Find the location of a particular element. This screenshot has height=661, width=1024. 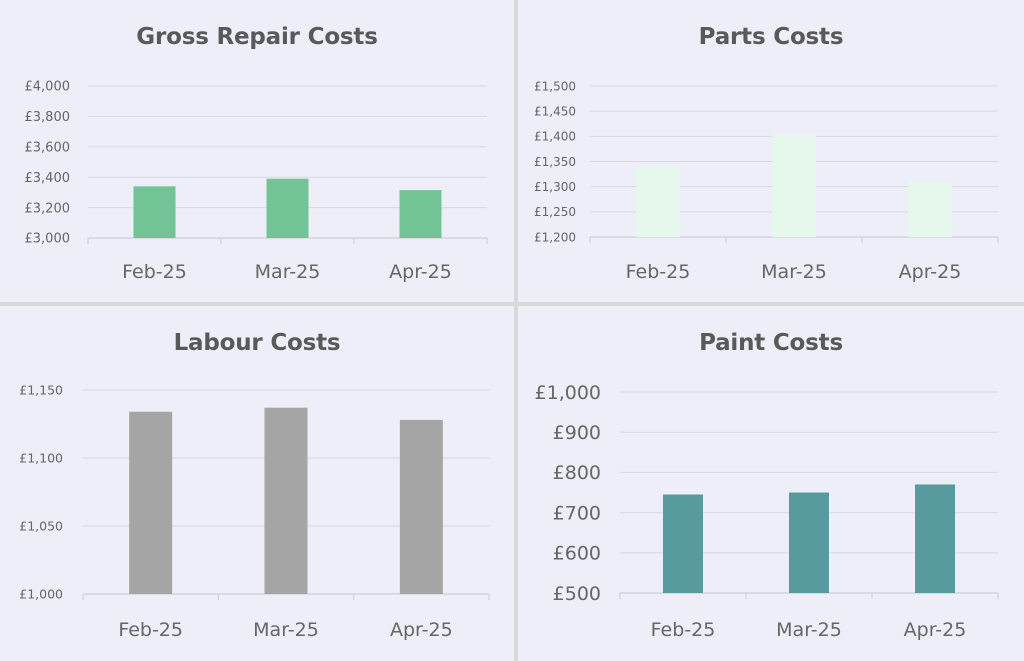

y-tick-label: £1,450 is located at coordinates (555, 111).